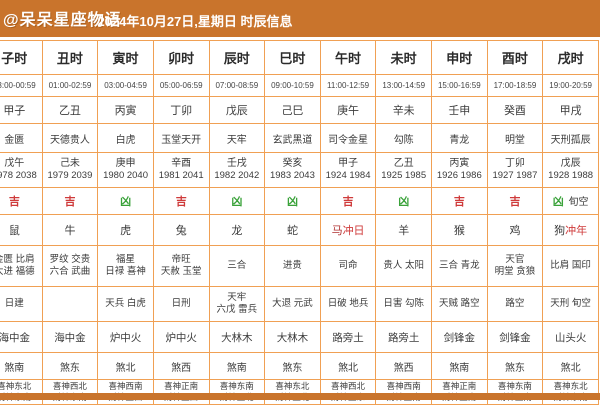 The height and width of the screenshot is (405, 600). What do you see at coordinates (125, 337) in the screenshot?
I see `cell-nayin-2: 炉中火` at bounding box center [125, 337].